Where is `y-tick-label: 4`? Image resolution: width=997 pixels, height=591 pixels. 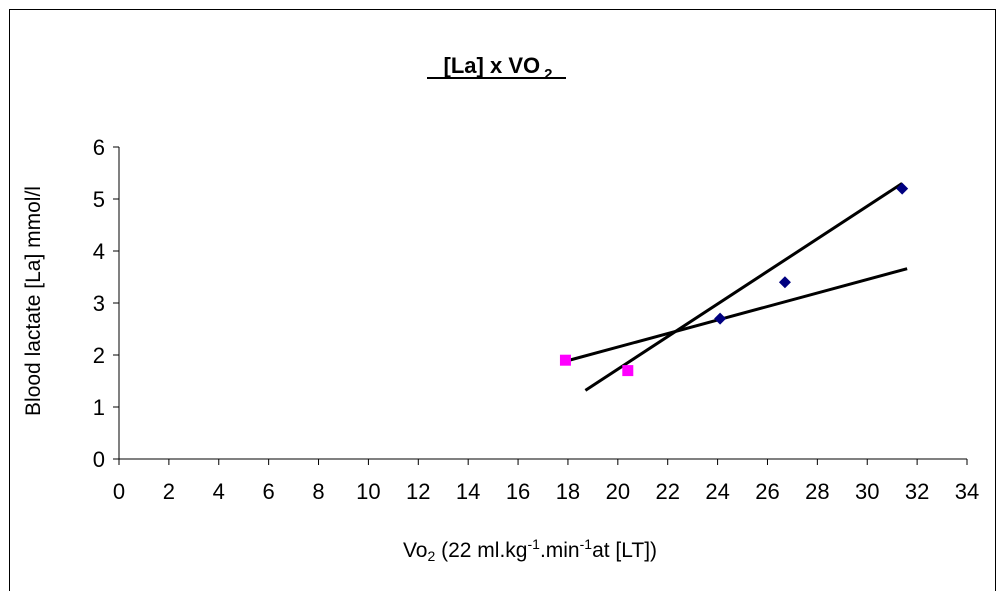
y-tick-label: 4 is located at coordinates (99, 251).